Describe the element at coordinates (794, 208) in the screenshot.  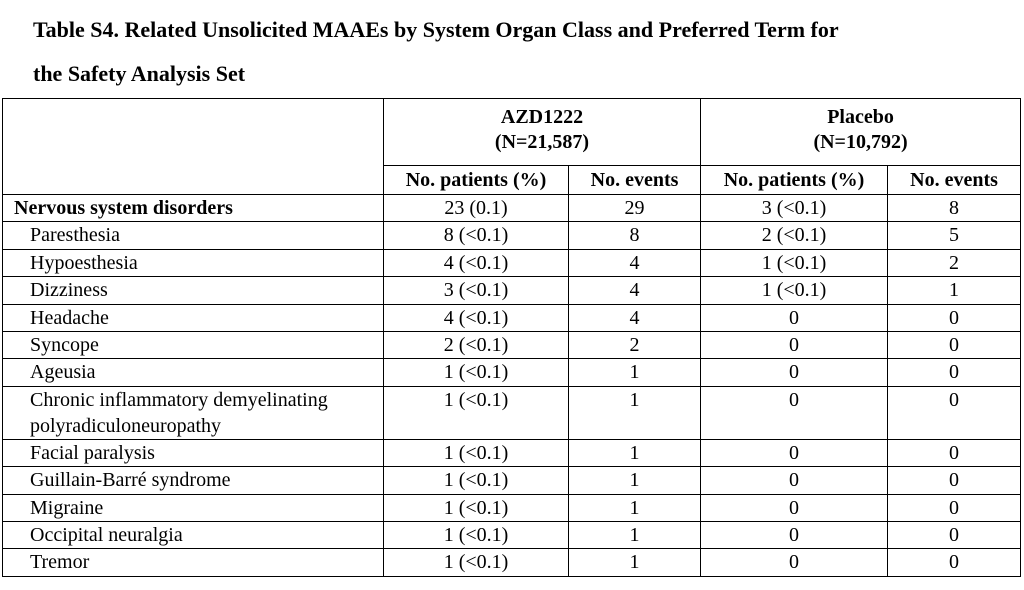
I see `placebo-patients-cell: 3 (<0.1)` at that location.